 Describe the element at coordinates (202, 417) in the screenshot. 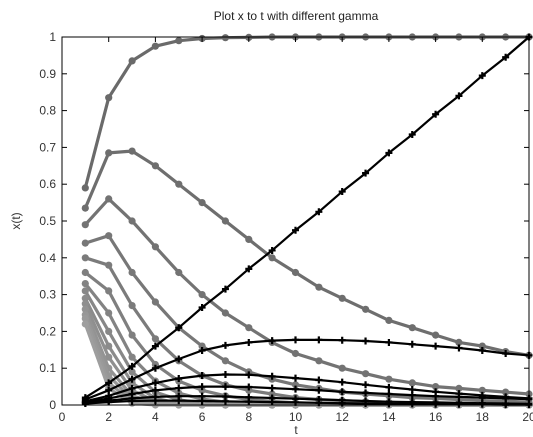

I see `x-tick-label: 6` at that location.